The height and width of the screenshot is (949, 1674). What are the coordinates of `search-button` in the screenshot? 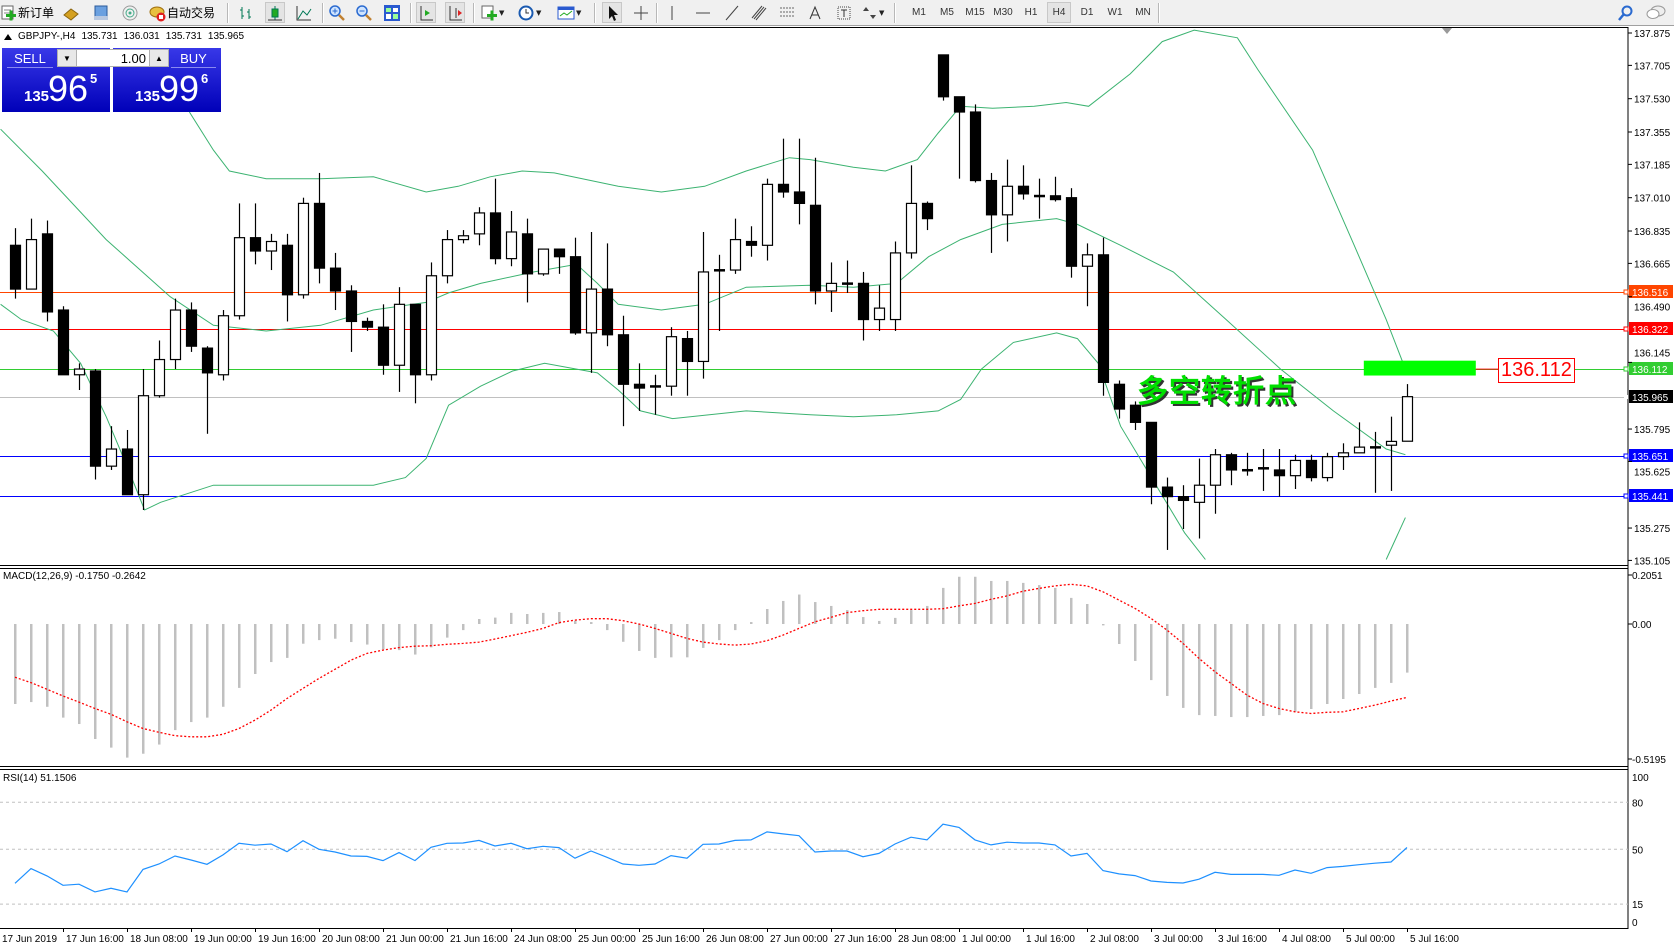 It's located at (1626, 12).